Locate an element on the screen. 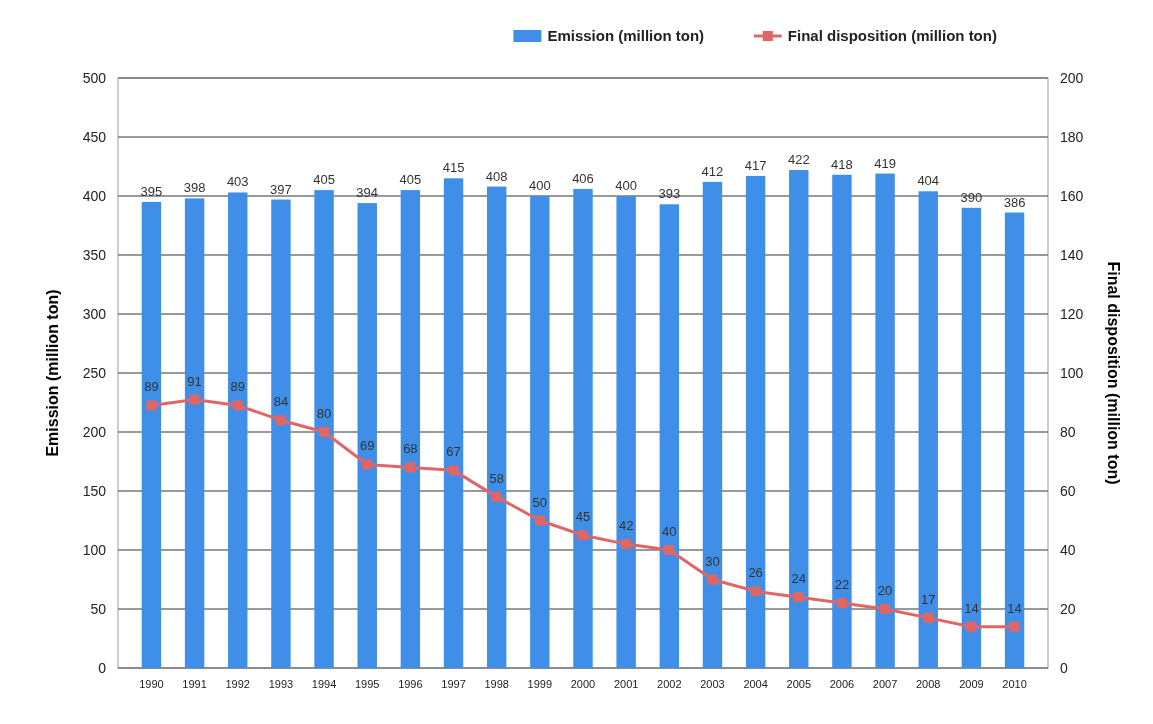  y-tick-label: 150 is located at coordinates (94, 491).